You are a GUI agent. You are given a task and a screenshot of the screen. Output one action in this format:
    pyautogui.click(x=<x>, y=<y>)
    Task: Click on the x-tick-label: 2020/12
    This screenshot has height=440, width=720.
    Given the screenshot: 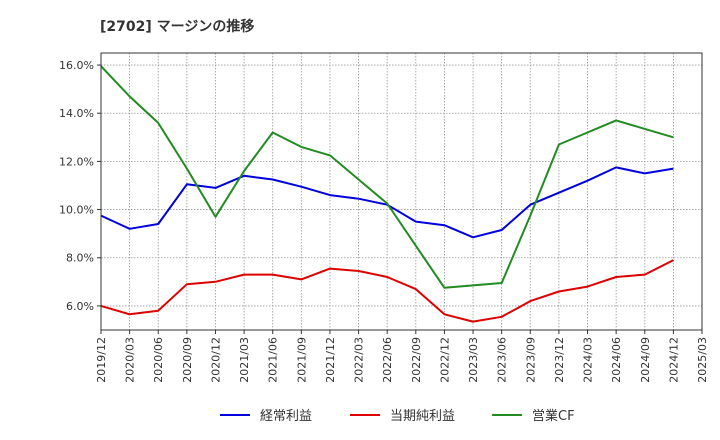 What is the action you would take?
    pyautogui.click(x=215, y=360)
    